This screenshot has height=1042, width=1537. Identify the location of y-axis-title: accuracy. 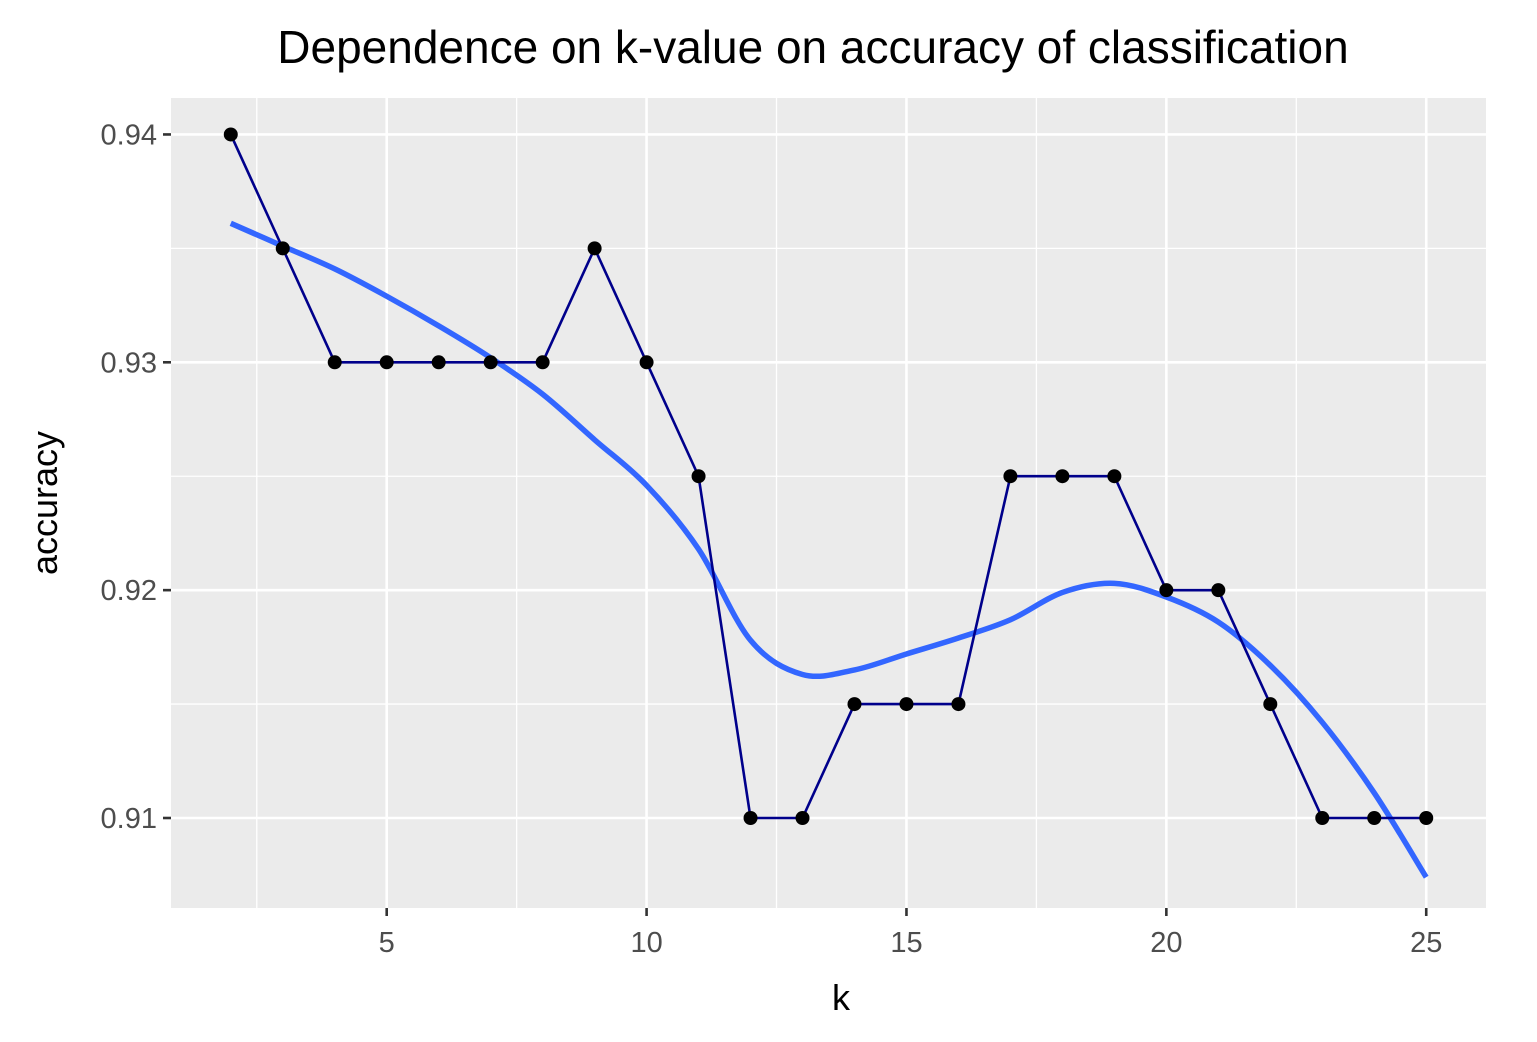
(44, 503).